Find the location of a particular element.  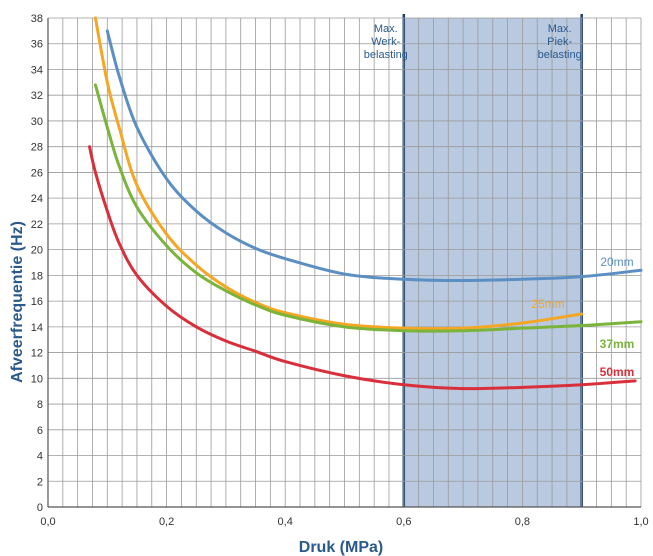

y-tick-label: 12 is located at coordinates (37, 354).